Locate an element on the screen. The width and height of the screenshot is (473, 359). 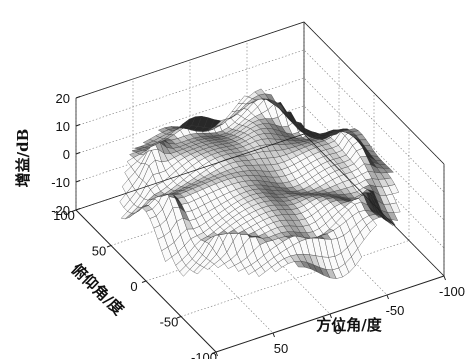
y-tick-label: -100 is located at coordinates (204, 354).